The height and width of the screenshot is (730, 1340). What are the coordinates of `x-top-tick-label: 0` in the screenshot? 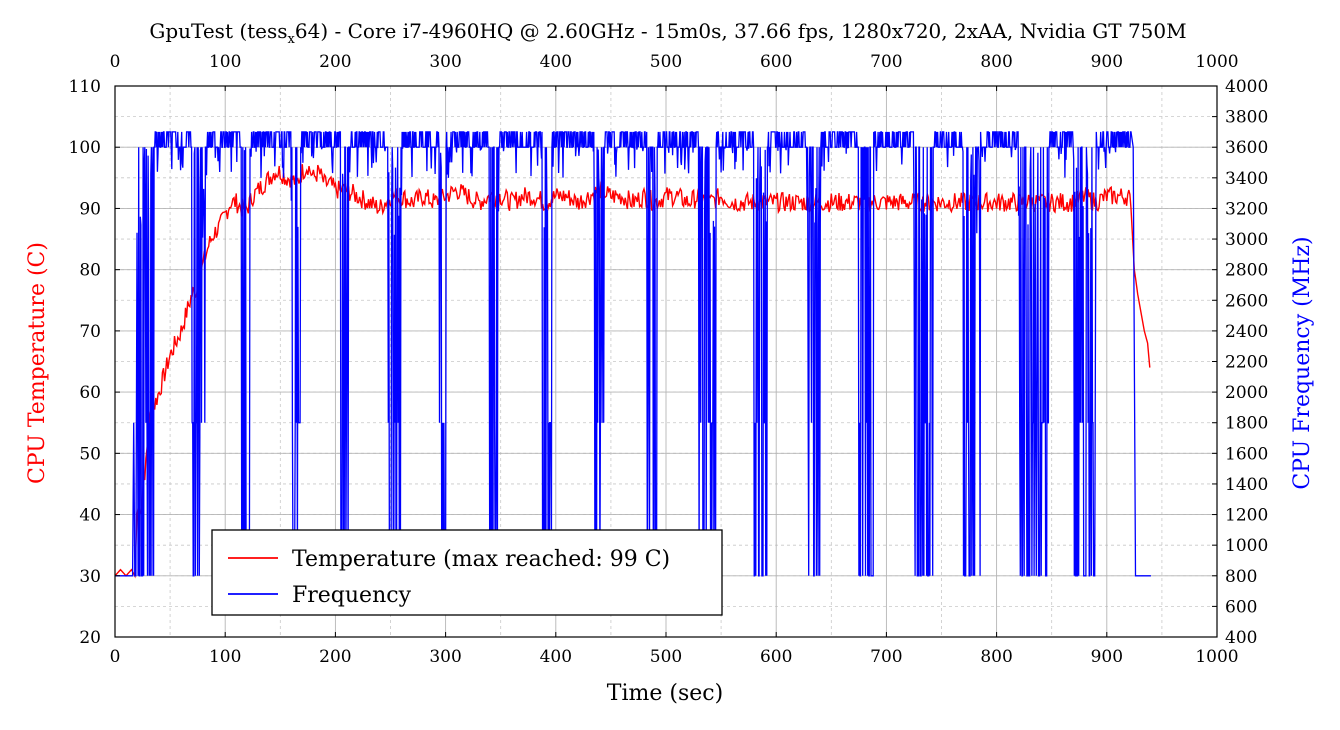 It's located at (115, 62).